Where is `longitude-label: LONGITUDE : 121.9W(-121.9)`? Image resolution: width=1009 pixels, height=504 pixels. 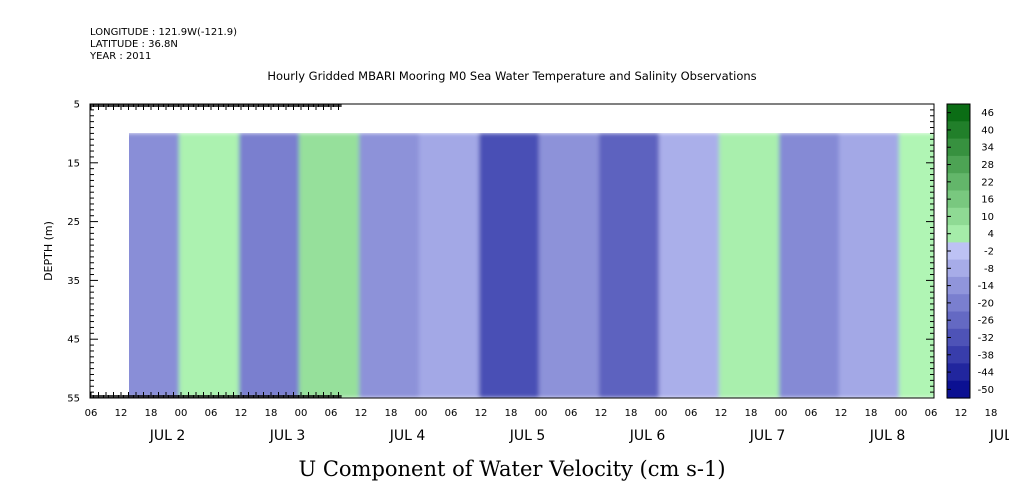
longitude-label: LONGITUDE : 121.9W(-121.9) is located at coordinates (163, 32).